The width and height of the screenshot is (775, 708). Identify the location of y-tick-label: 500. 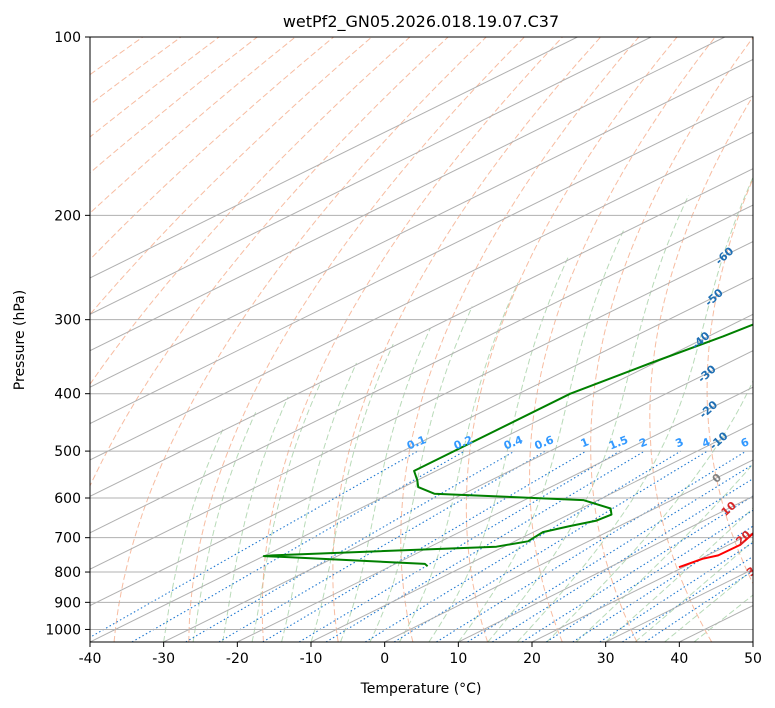
(67, 452).